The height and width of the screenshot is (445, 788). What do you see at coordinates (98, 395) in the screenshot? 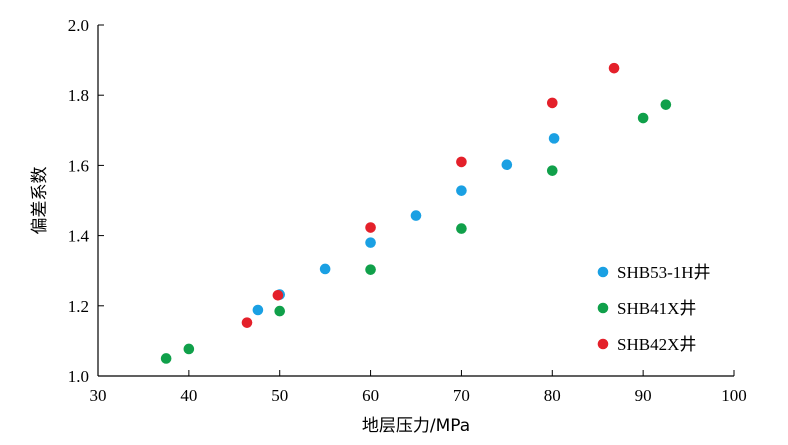
I see `x-tick-label: 30` at bounding box center [98, 395].